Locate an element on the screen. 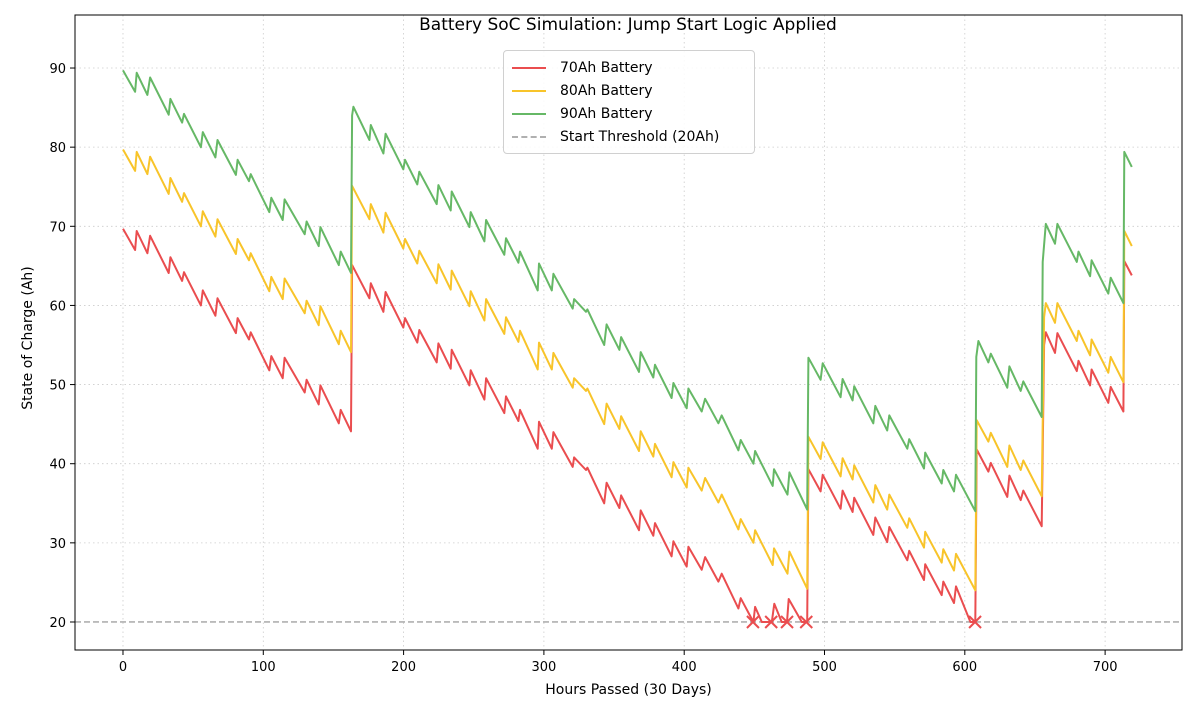  x-tick-label: 100 is located at coordinates (263, 667).